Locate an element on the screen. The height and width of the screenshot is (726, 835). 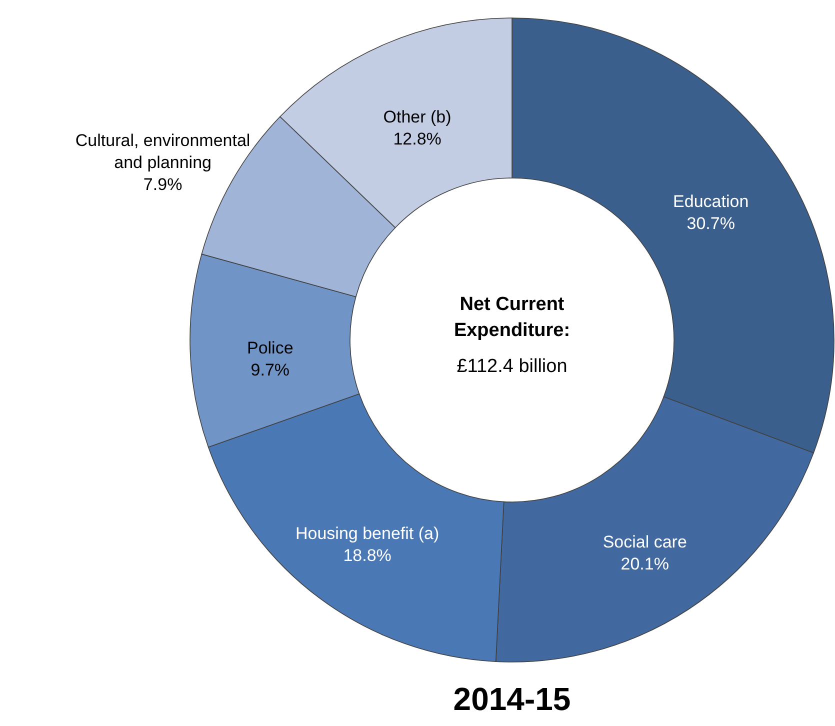
slice-label: Housing benefit (a) is located at coordinates (367, 533).